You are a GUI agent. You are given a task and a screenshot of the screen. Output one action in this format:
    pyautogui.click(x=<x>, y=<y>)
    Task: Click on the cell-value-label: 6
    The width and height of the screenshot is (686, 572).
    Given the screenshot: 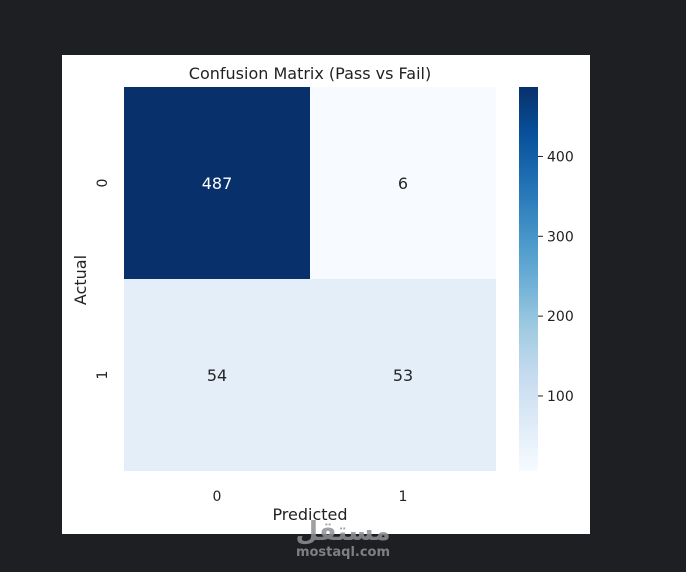 What is the action you would take?
    pyautogui.click(x=403, y=183)
    